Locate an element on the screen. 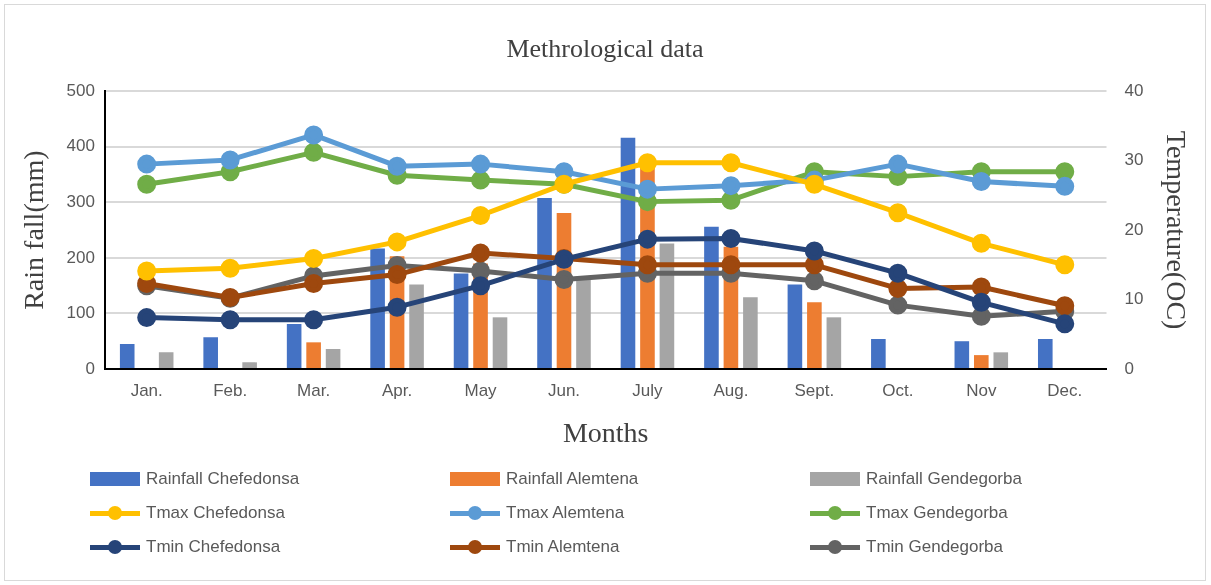 The height and width of the screenshot is (585, 1211). y-tick-label: 0 is located at coordinates (90, 368).